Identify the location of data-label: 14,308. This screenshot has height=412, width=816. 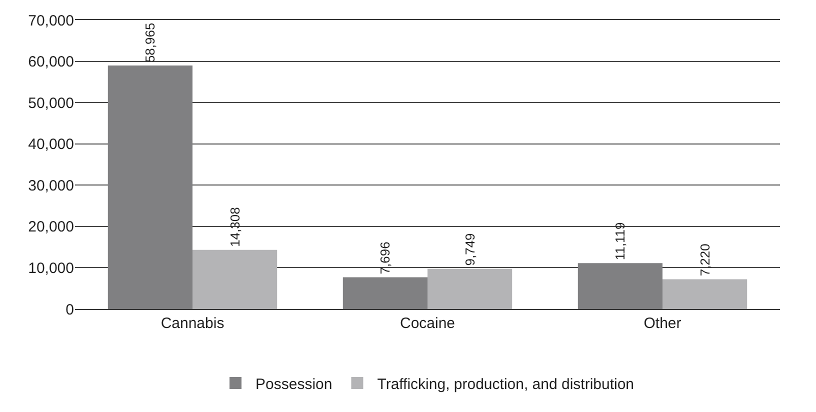
(234, 227).